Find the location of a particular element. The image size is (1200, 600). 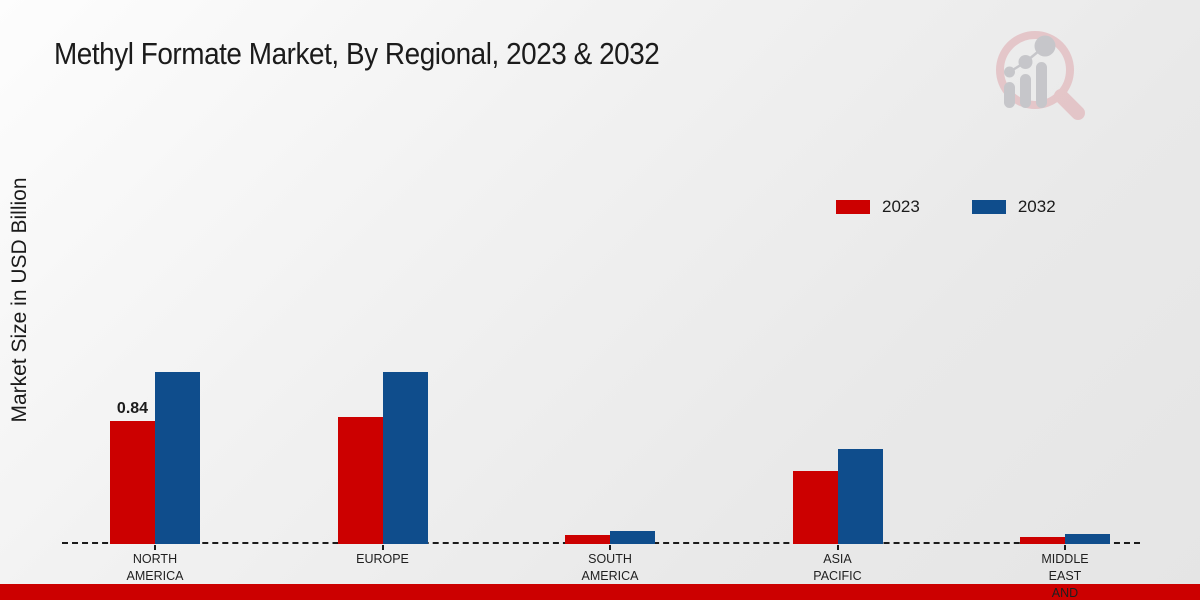

legend: 2023 2032 is located at coordinates (946, 207).